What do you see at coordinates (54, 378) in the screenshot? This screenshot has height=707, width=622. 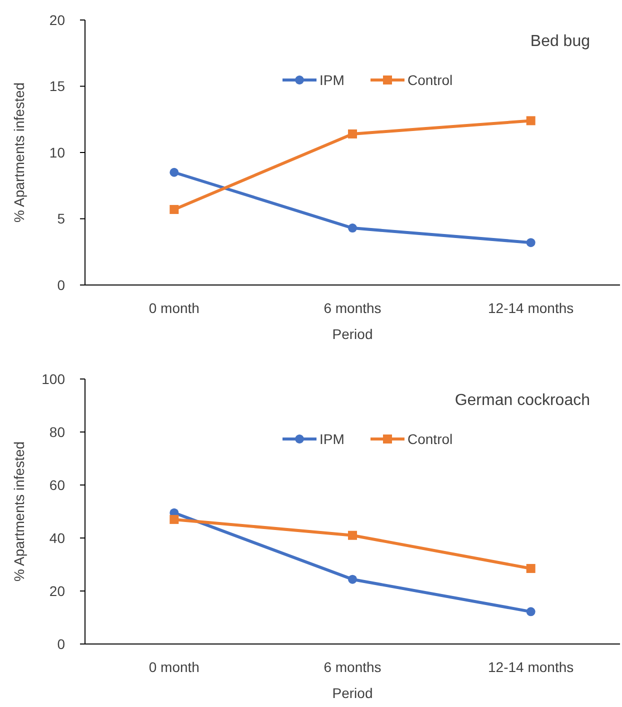 I see `y-tick-label: 100` at bounding box center [54, 378].